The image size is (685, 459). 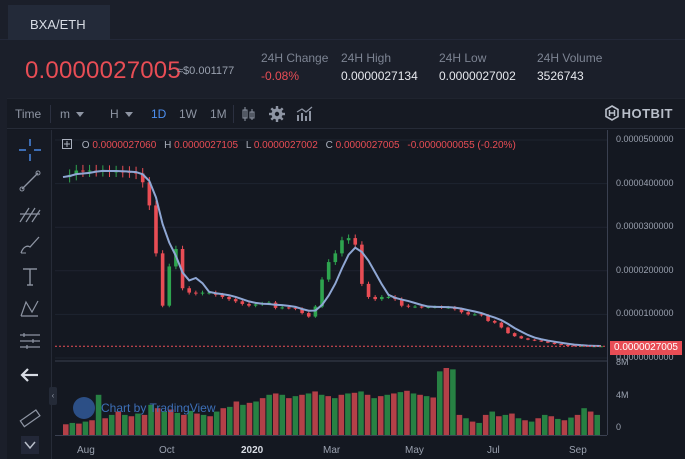 I want to click on pair-tab: BXA/ETH, so click(x=59, y=22).